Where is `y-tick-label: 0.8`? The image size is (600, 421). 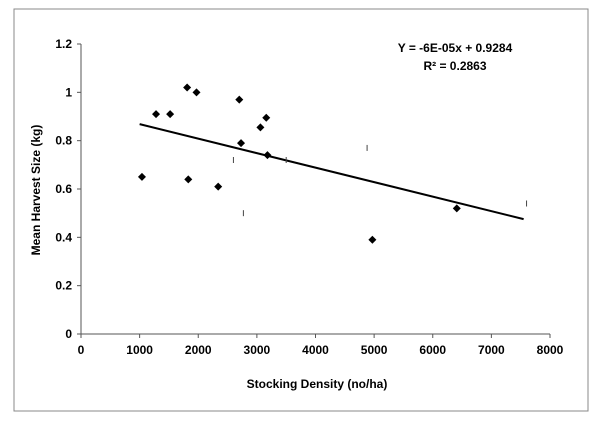
y-tick-label: 0.8 is located at coordinates (63, 141).